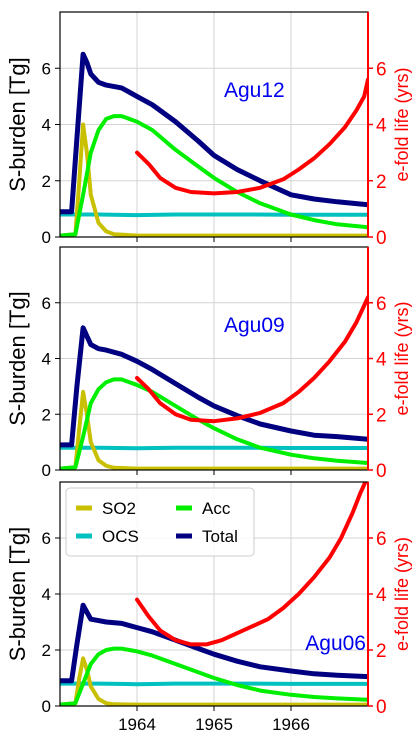  What do you see at coordinates (254, 325) in the screenshot?
I see `panel-label: Agu09` at bounding box center [254, 325].